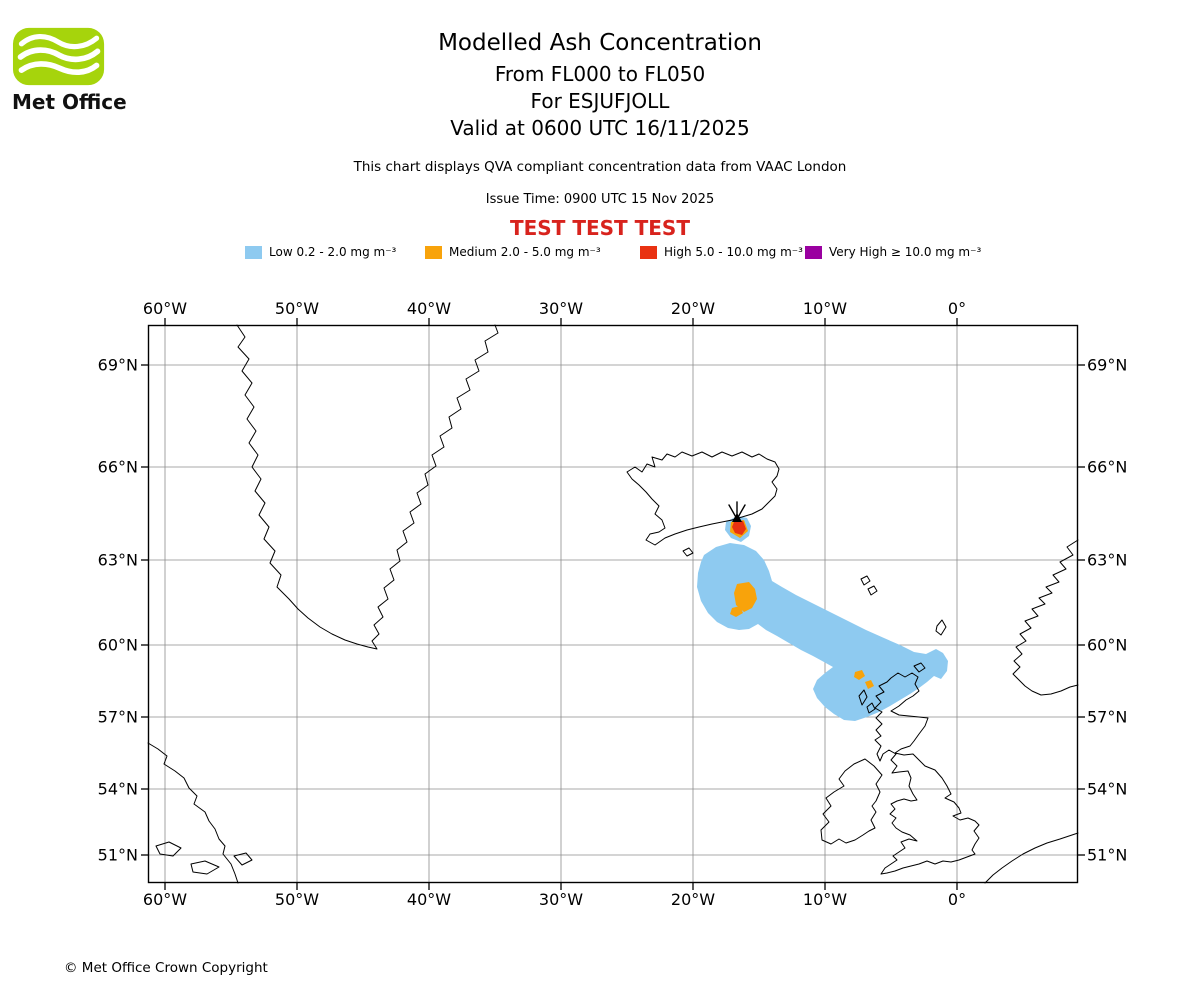  Describe the element at coordinates (733, 252) in the screenshot. I see `legend-label-high: High 5.0 - 10.0 mg m⁻³` at that location.